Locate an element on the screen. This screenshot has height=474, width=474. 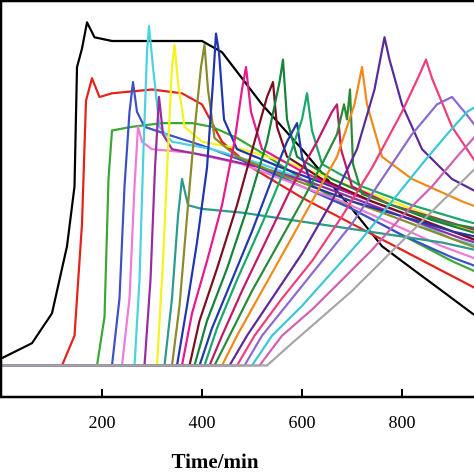
x-axis: 2004006008001 is located at coordinates (252, 410).